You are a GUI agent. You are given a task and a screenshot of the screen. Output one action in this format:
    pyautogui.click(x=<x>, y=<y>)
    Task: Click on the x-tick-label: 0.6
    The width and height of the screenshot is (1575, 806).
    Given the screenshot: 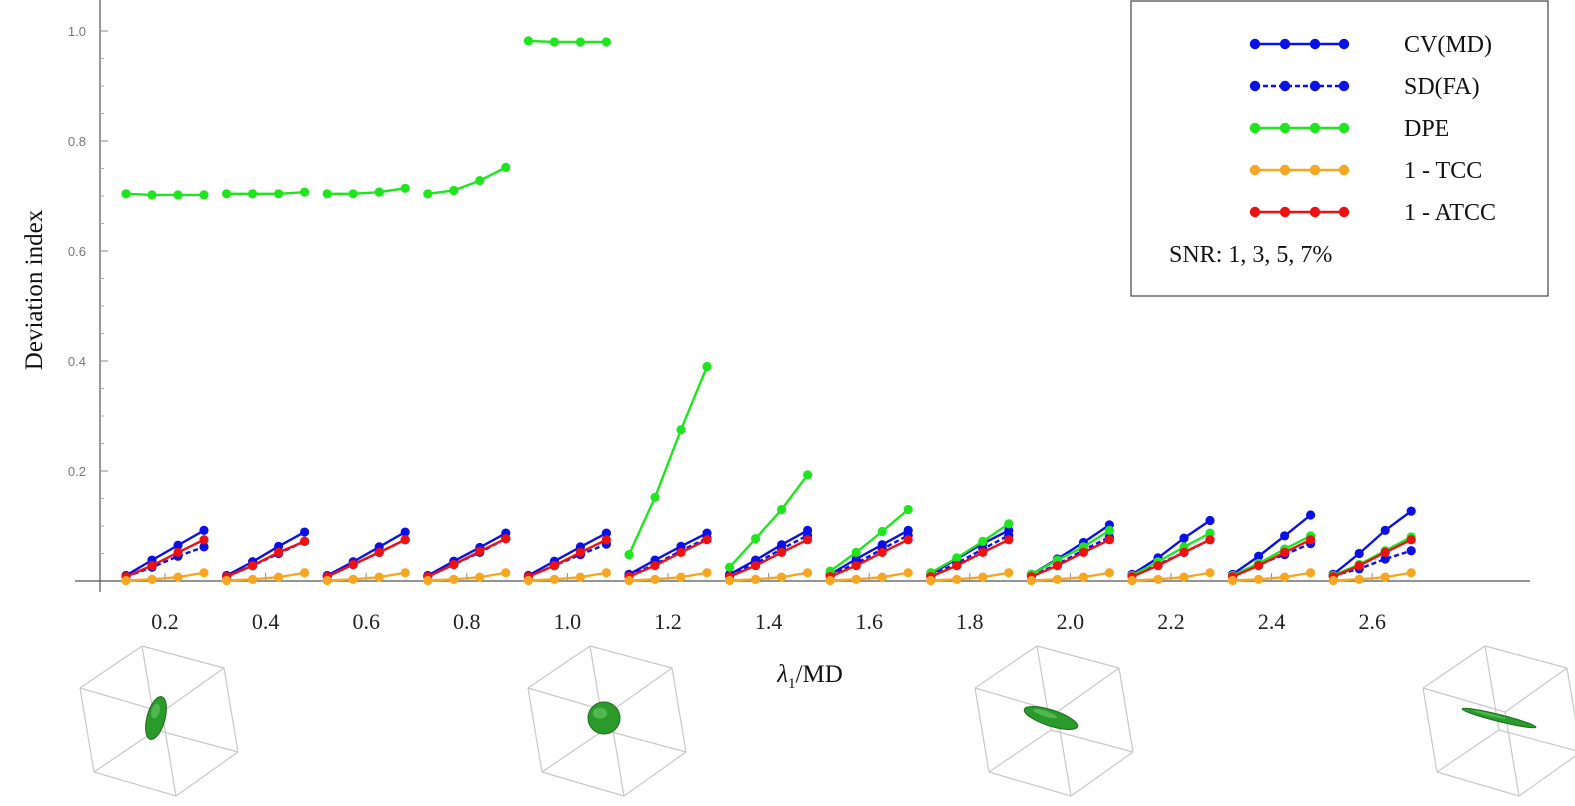 What is the action you would take?
    pyautogui.click(x=366, y=621)
    